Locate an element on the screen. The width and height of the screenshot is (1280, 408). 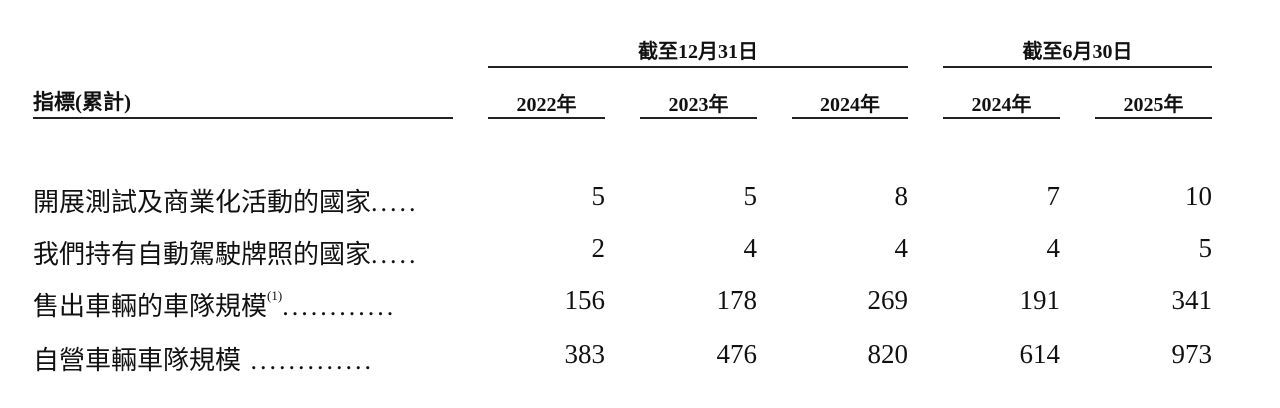
cell-value: 614 is located at coordinates (1040, 354).